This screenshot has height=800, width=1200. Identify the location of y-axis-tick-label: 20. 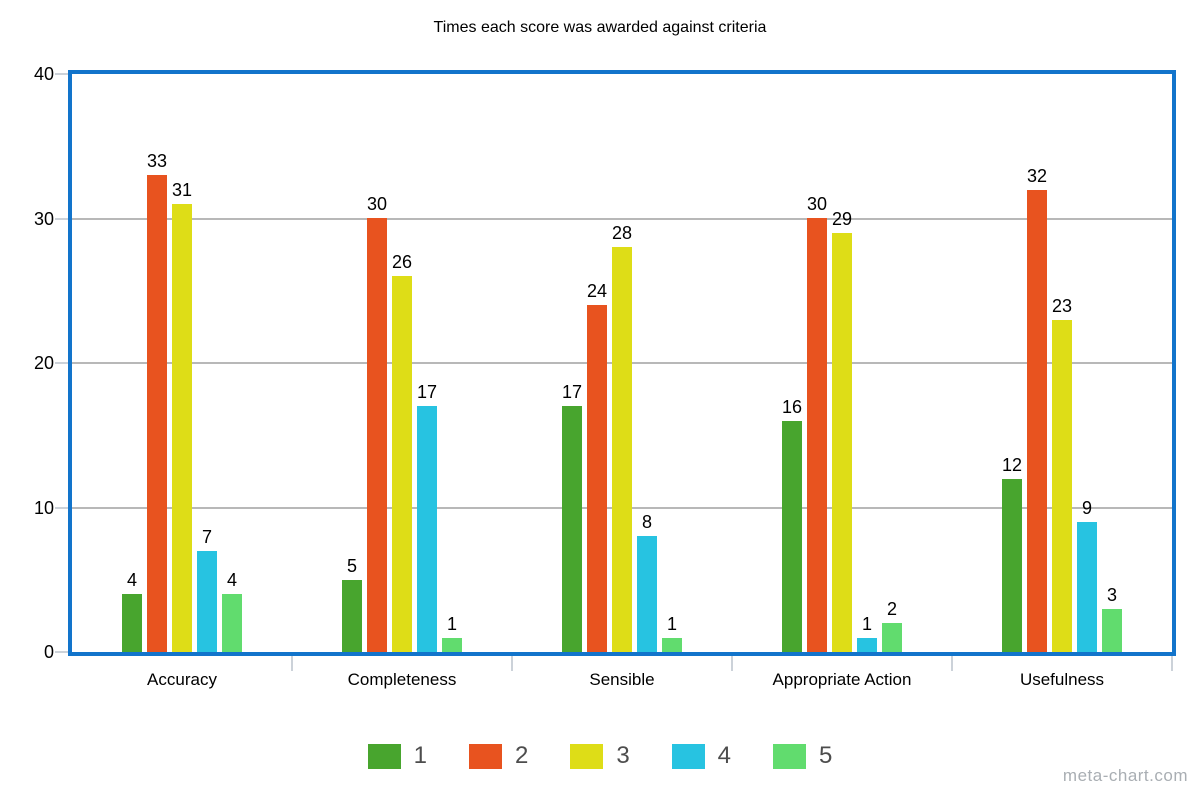
(43, 363).